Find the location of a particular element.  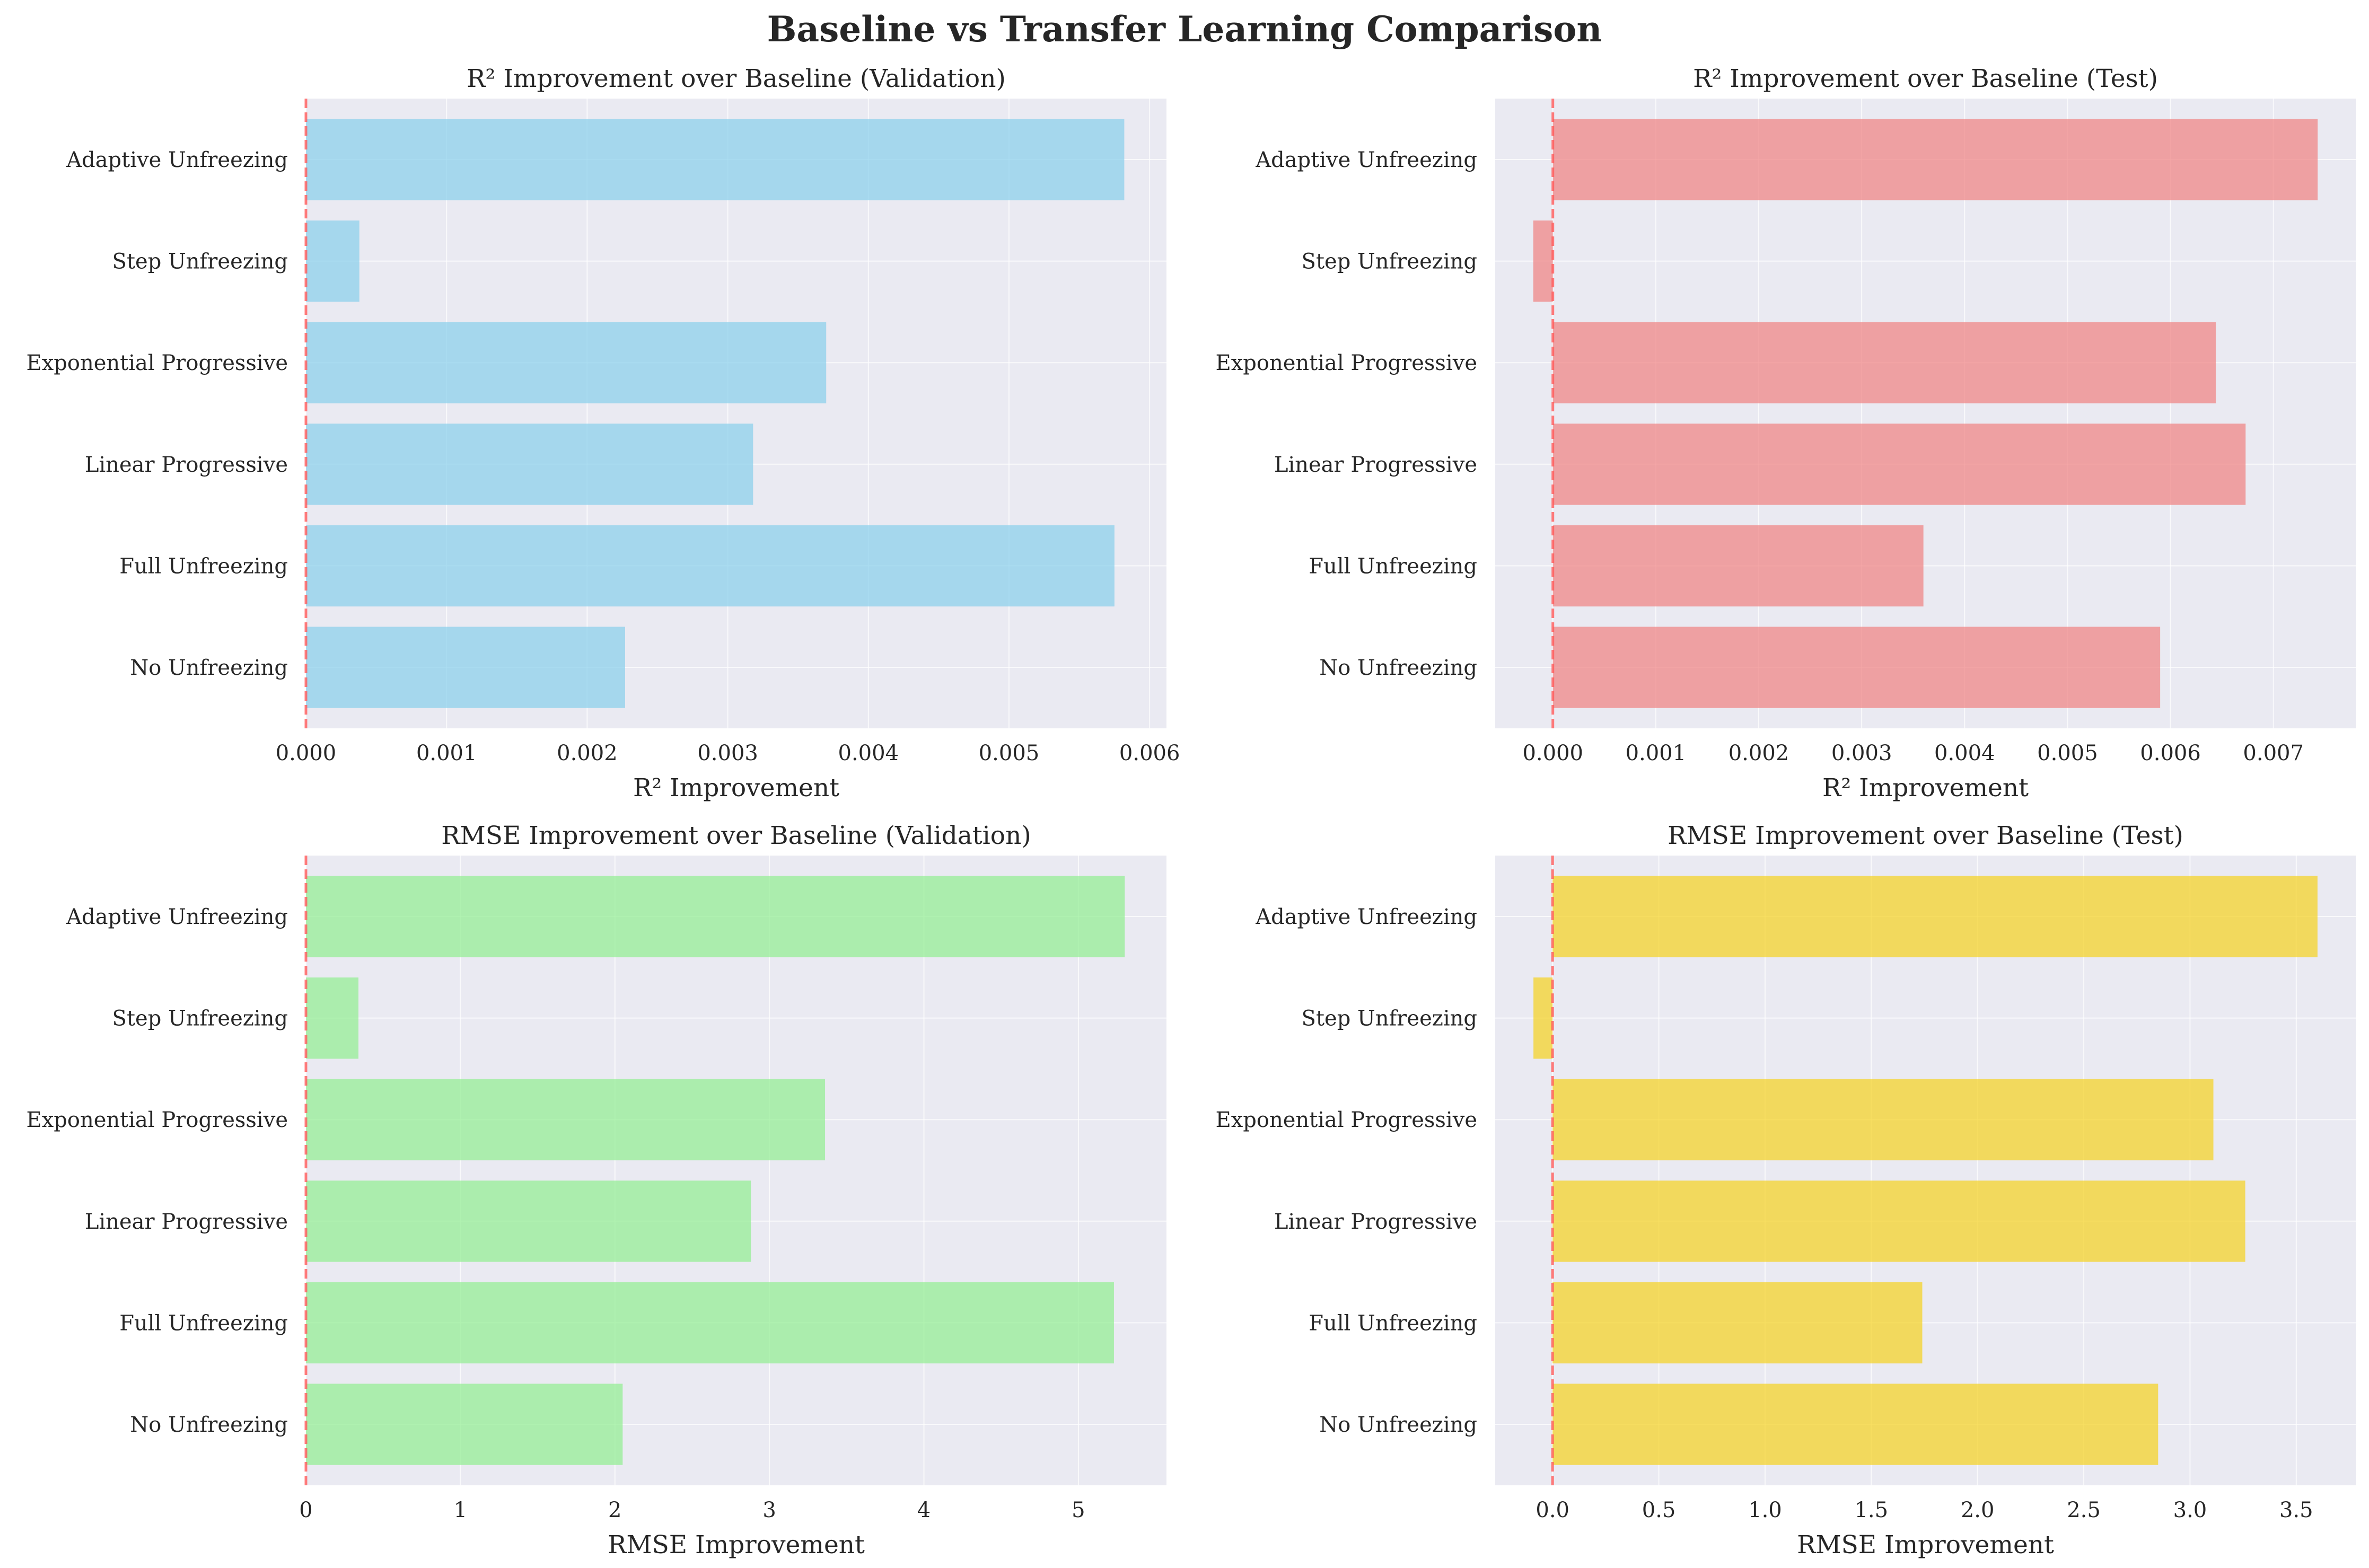

x-tick-label: 3.5 is located at coordinates (2296, 1510).